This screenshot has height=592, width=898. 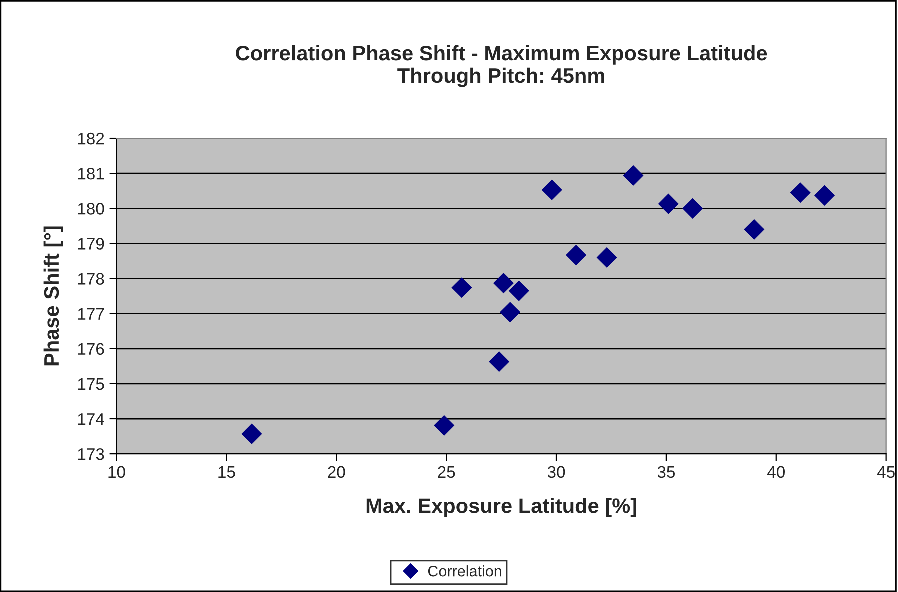 What do you see at coordinates (91, 279) in the screenshot?
I see `y-tick-label: 178` at bounding box center [91, 279].